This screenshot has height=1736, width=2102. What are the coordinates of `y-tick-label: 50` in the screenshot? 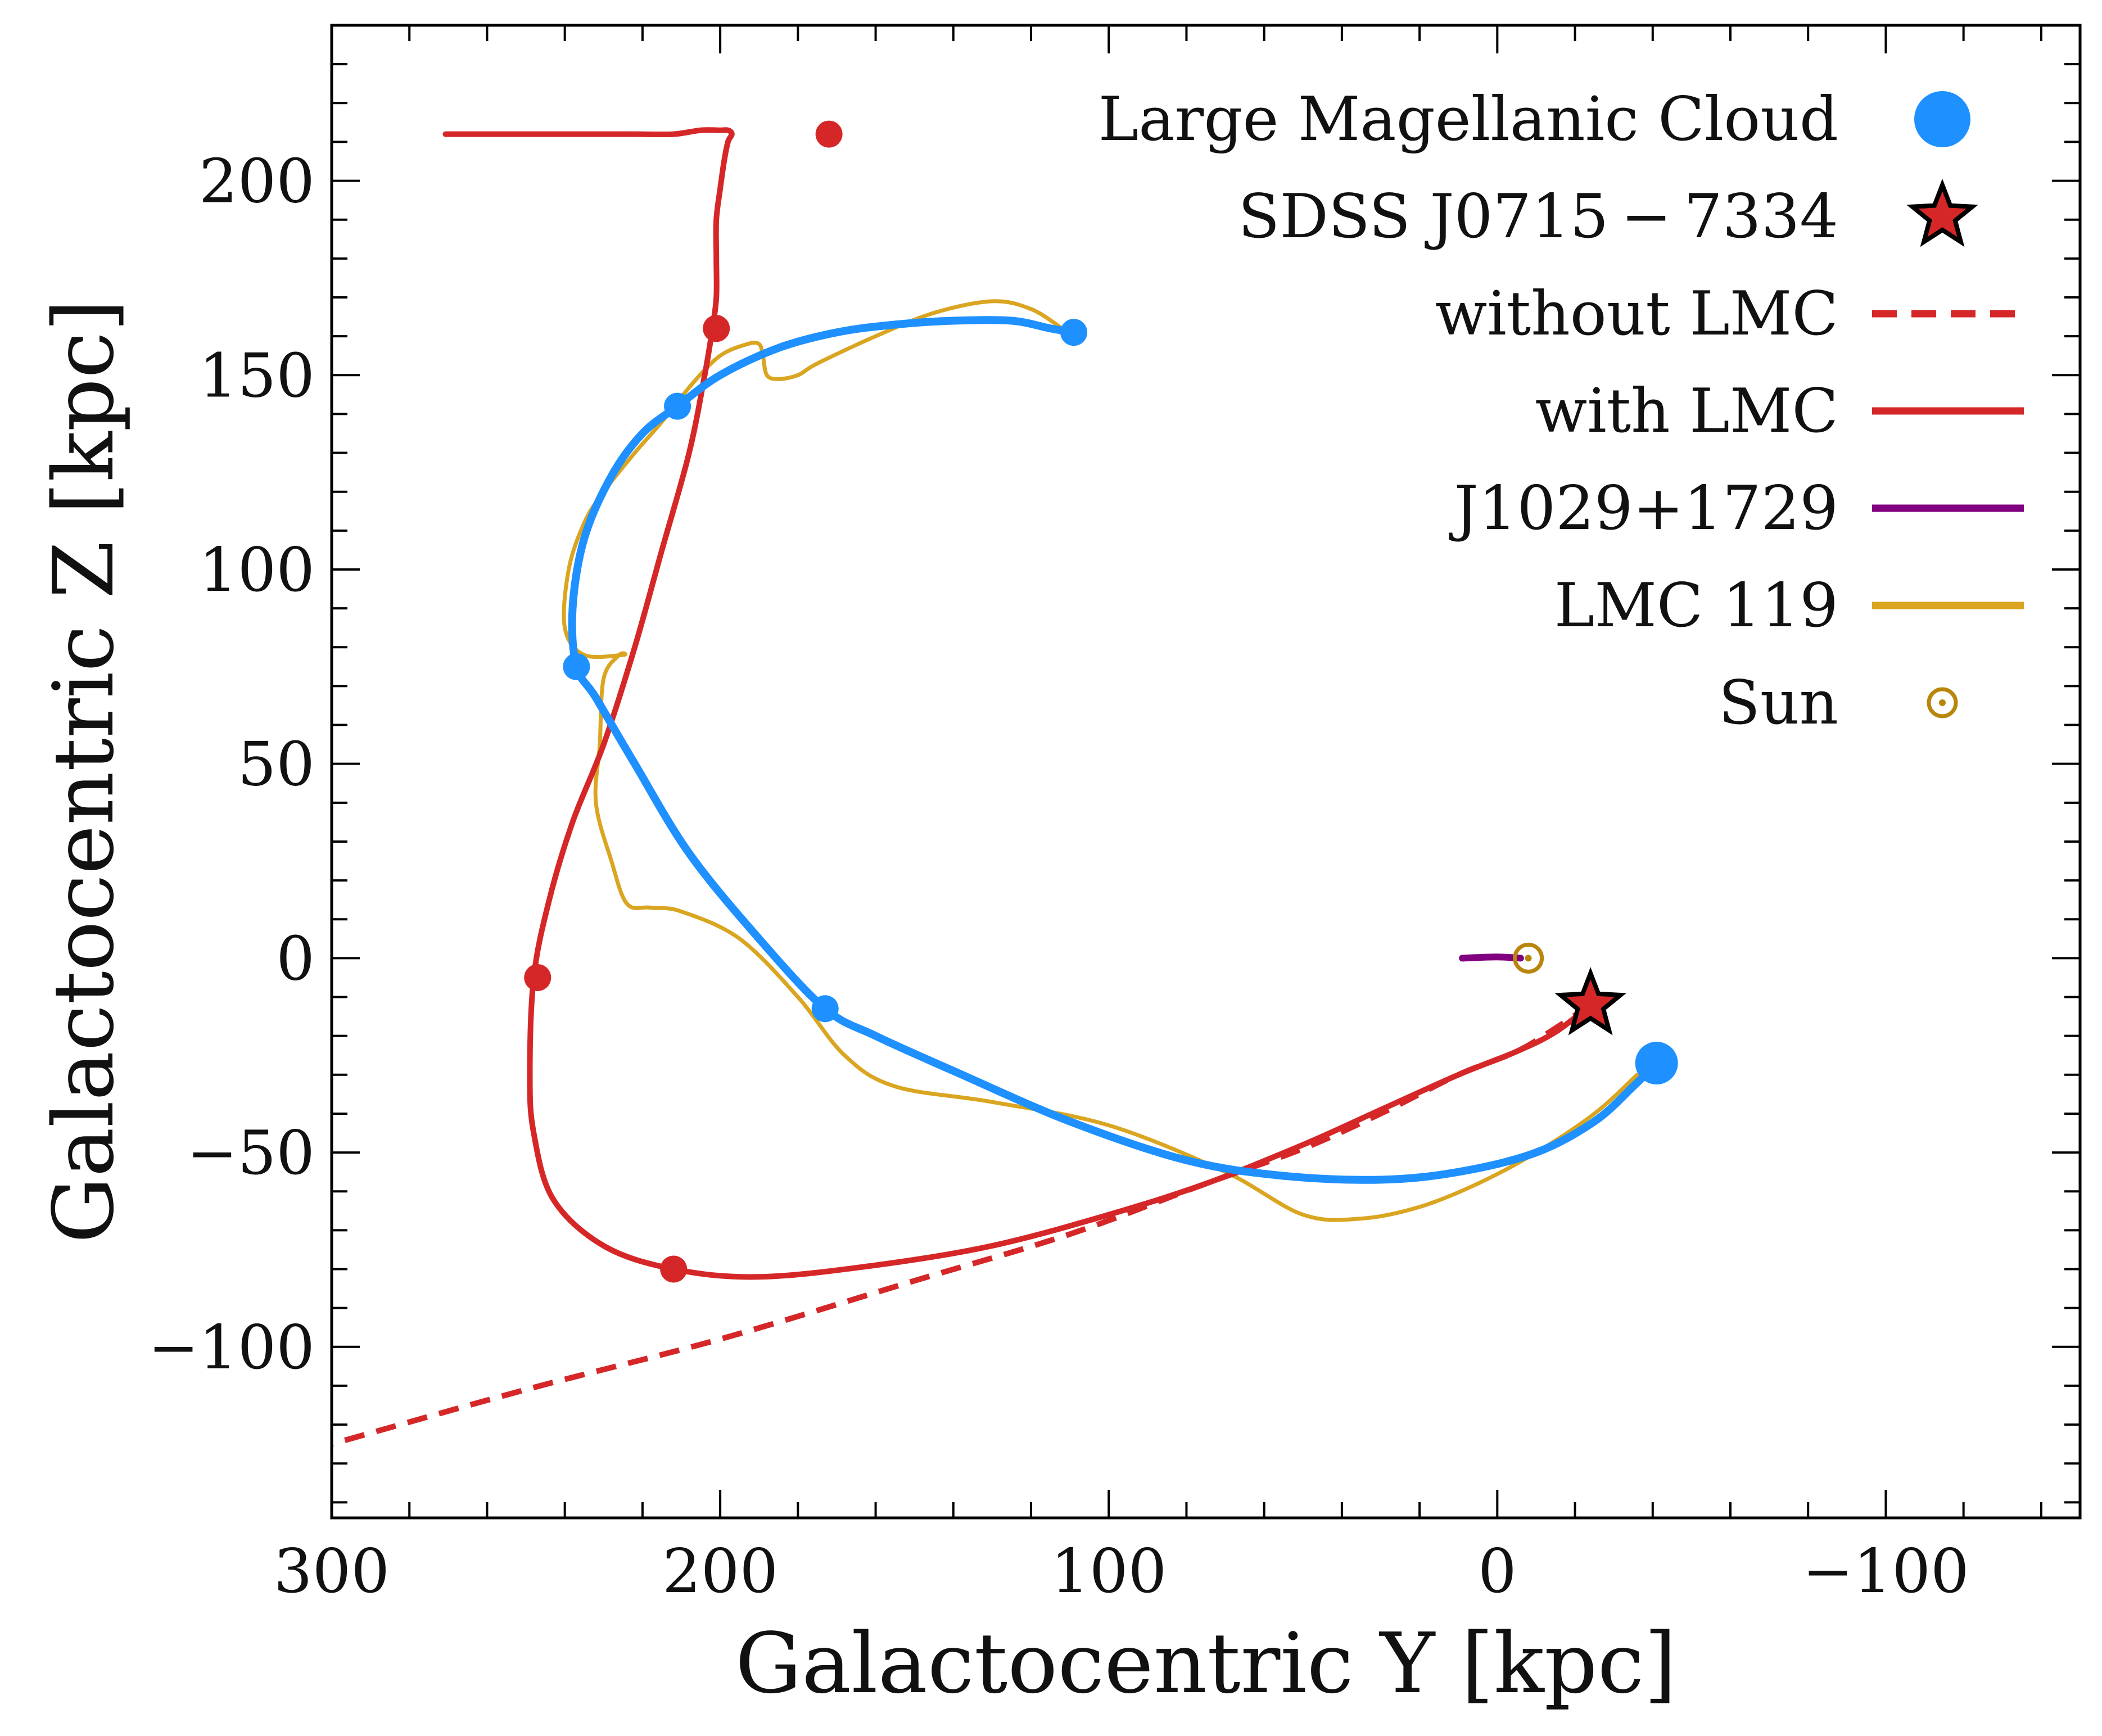 It's located at (276, 765).